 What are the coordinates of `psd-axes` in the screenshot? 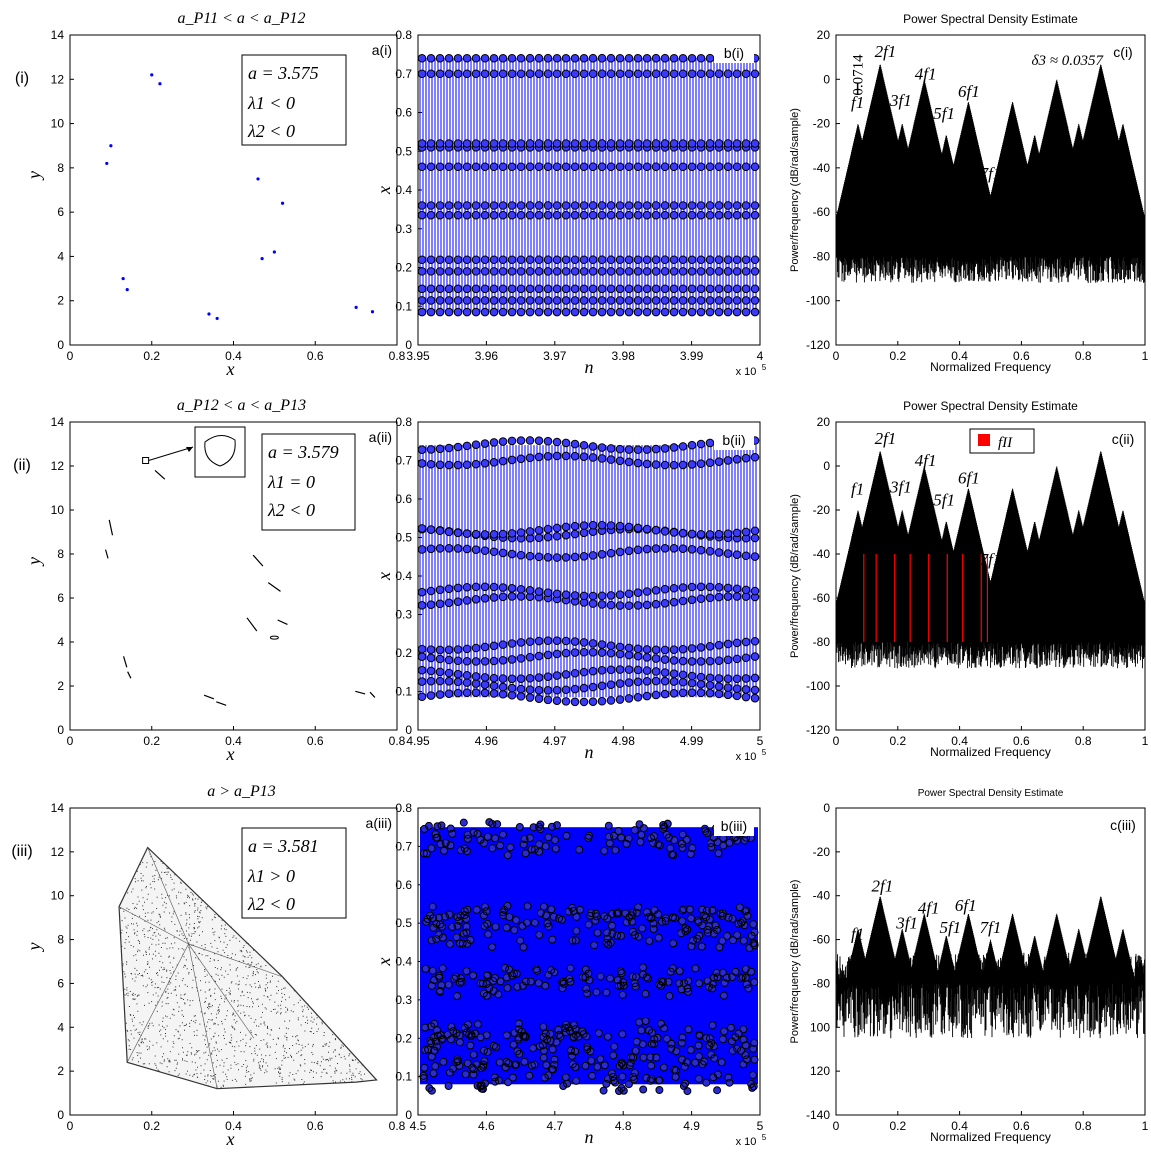 It's located at (990, 190).